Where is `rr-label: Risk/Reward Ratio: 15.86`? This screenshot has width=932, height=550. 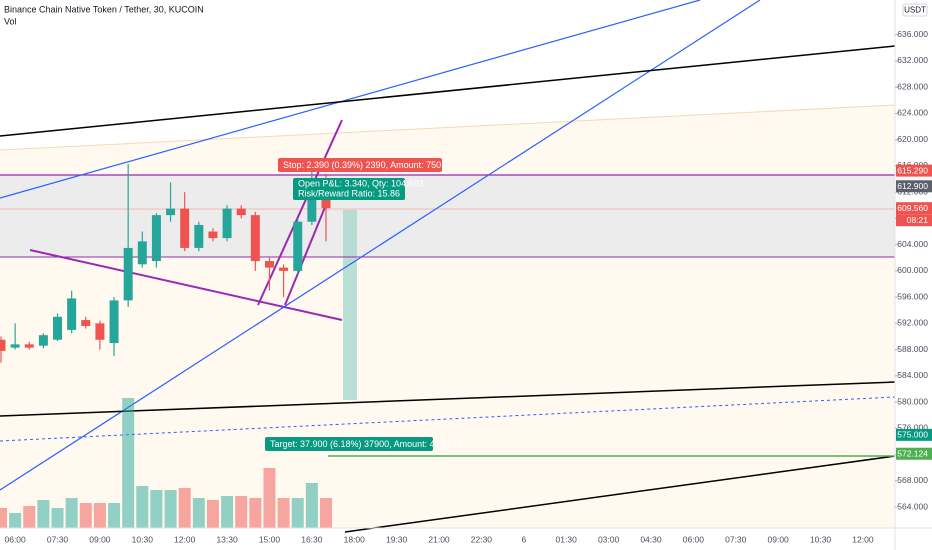 rr-label: Risk/Reward Ratio: 15.86 is located at coordinates (349, 193).